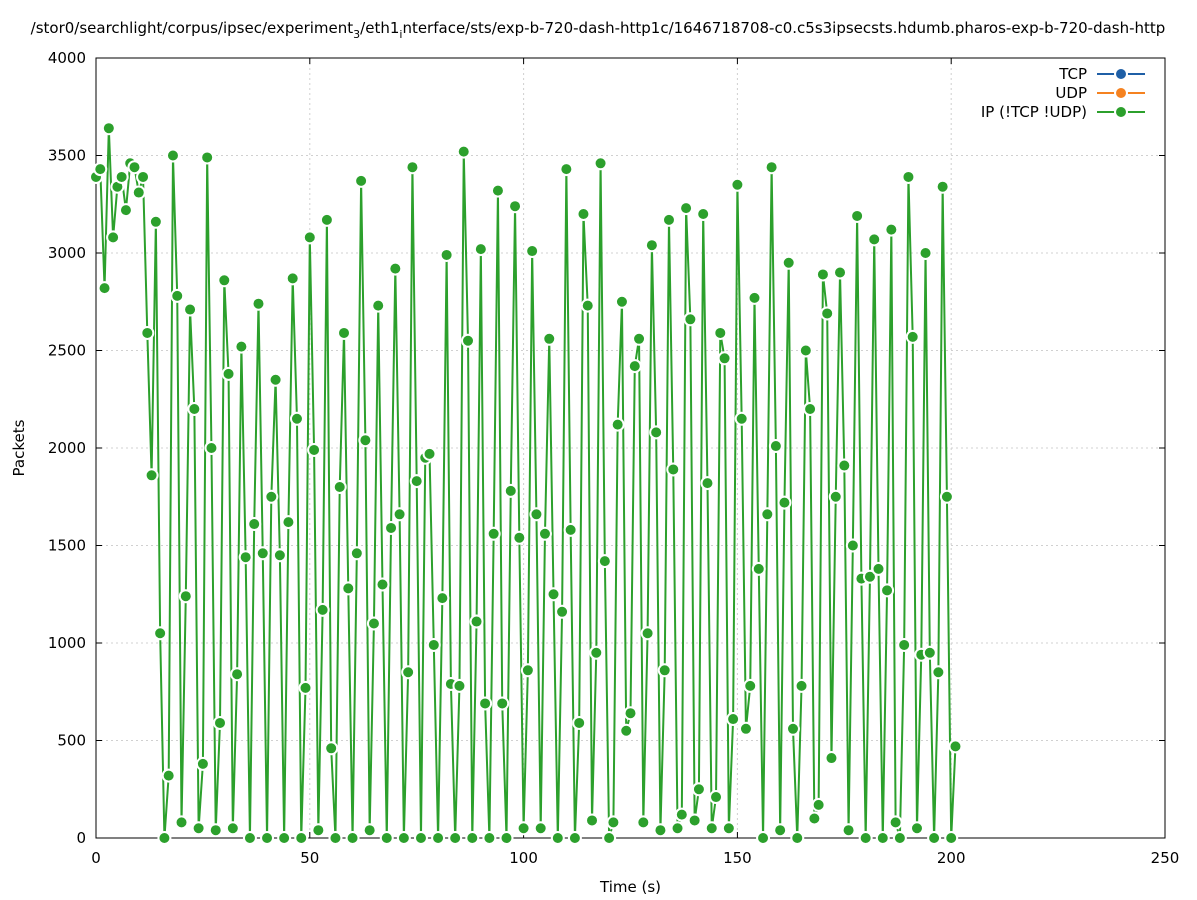  I want to click on y-axis-label: Packets, so click(19, 447).